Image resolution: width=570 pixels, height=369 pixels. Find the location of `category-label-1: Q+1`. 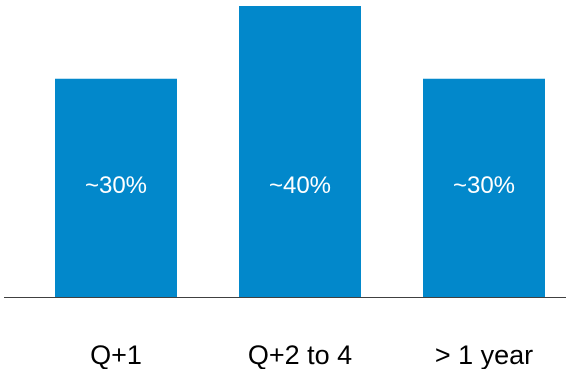

category-label-1: Q+1 is located at coordinates (116, 354).